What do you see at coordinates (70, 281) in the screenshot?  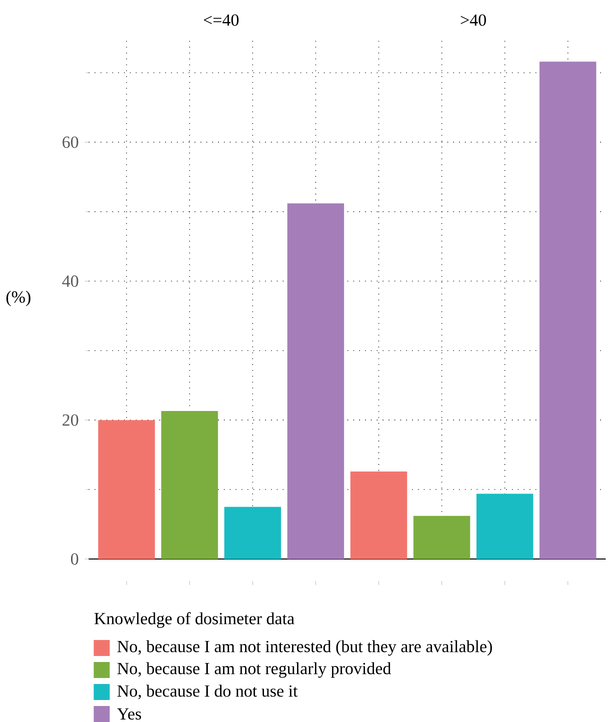 I see `y-tick-label: 40` at bounding box center [70, 281].